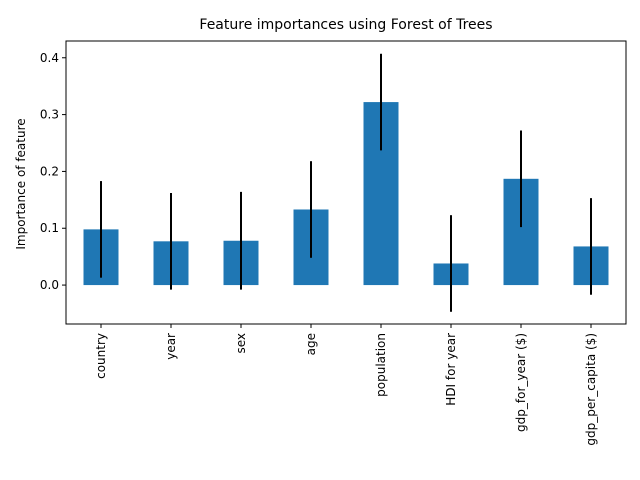 This screenshot has height=480, width=640. What do you see at coordinates (381, 365) in the screenshot?
I see `x-tick-label: population` at bounding box center [381, 365].